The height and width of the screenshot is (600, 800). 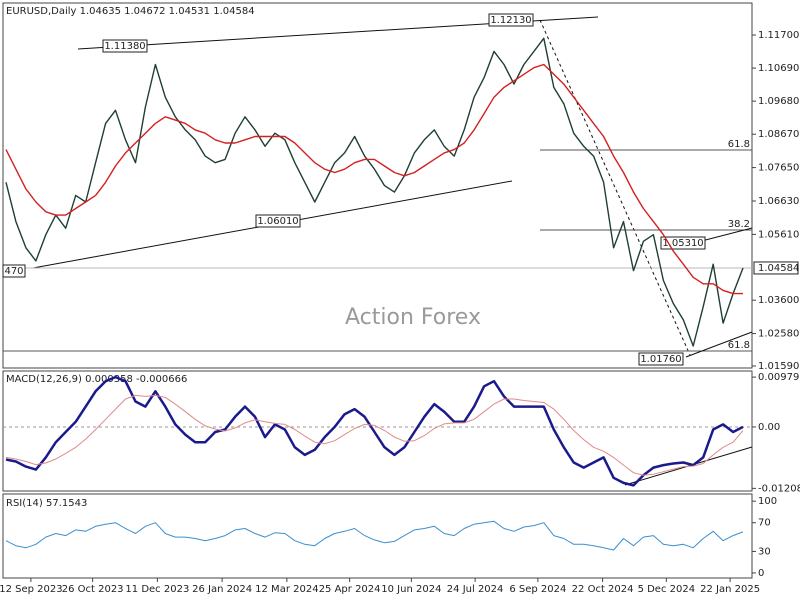 I want to click on y-tick-label: 1.06630, so click(x=778, y=201).